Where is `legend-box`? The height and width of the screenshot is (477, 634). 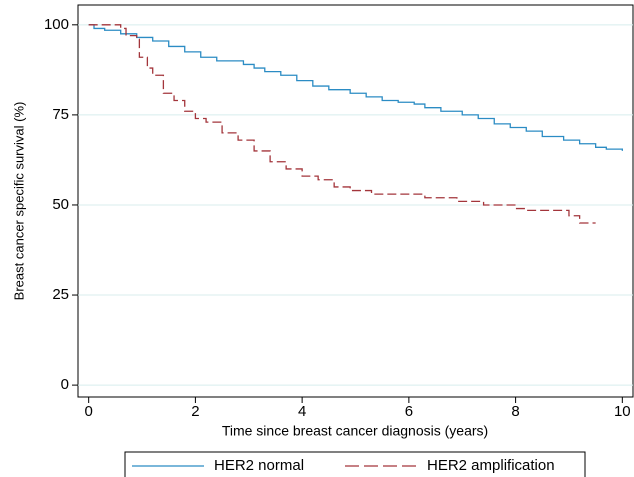
legend-box is located at coordinates (355, 464).